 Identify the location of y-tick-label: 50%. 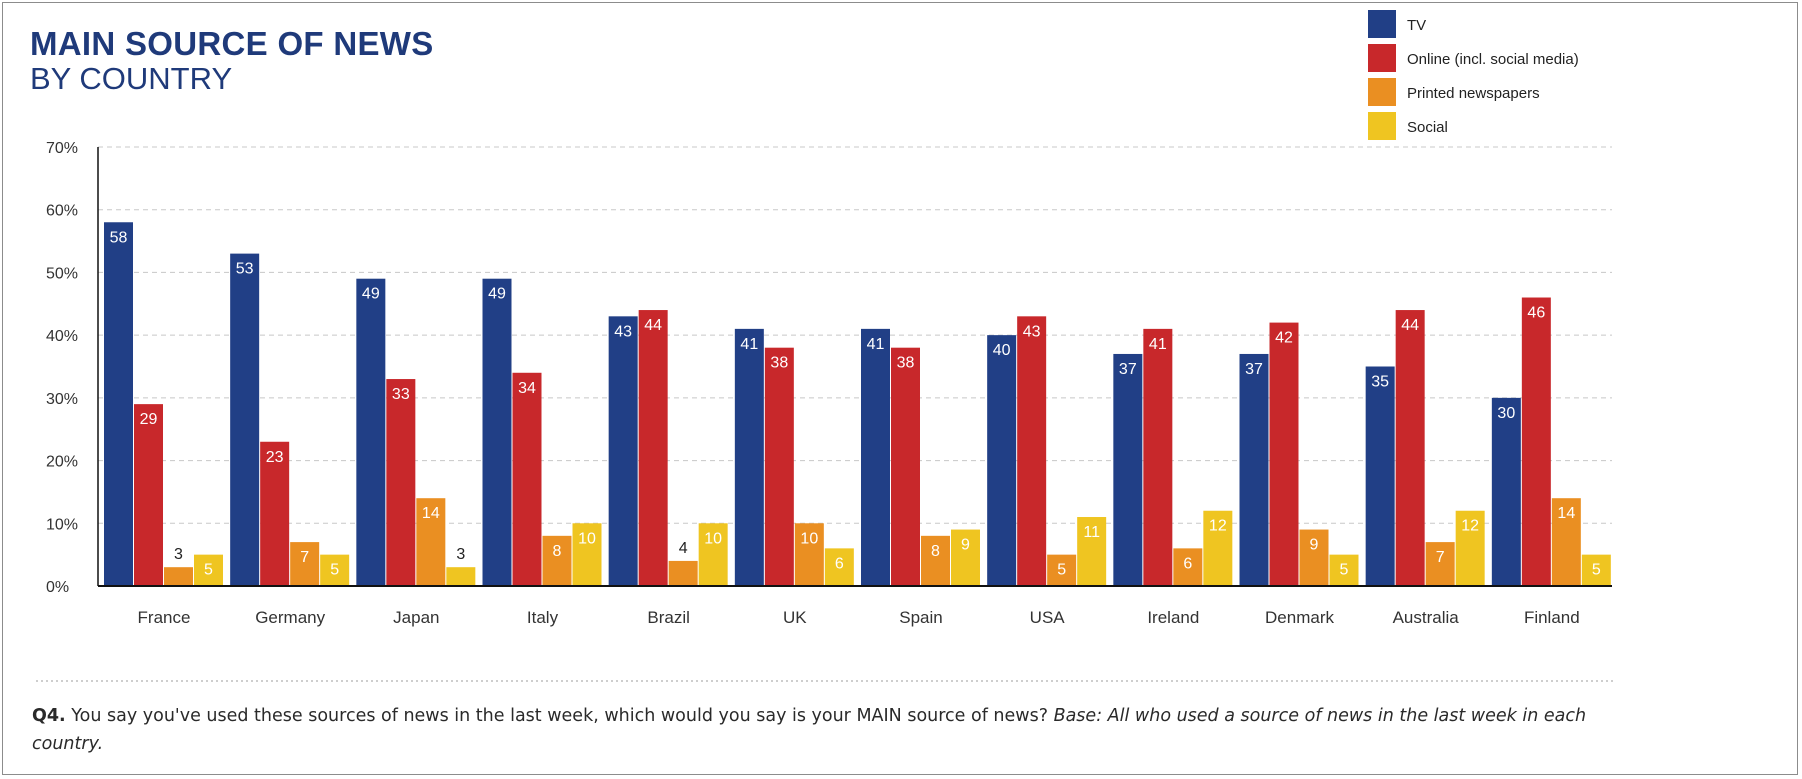
(62, 273).